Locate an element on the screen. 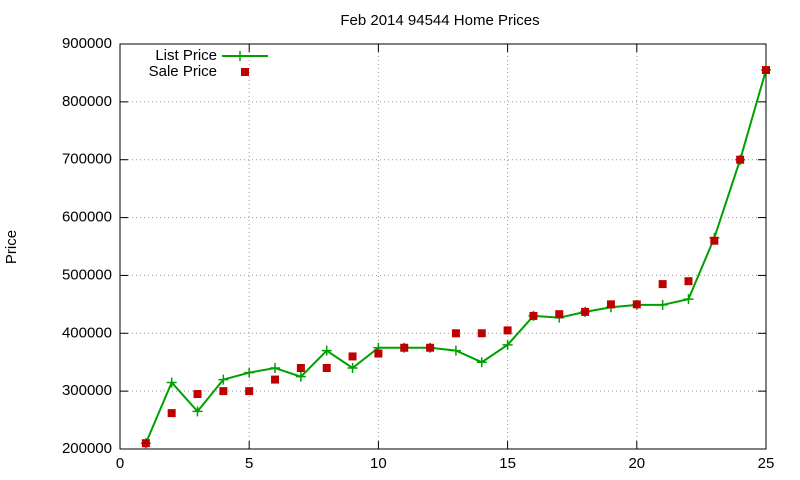  x-tick-label: 15 is located at coordinates (507, 463).